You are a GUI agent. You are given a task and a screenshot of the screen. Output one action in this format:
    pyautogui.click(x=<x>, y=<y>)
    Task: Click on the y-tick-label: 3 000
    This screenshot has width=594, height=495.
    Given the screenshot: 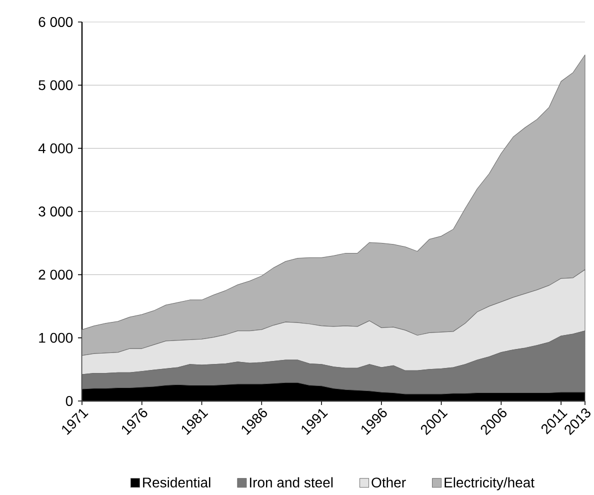 What is the action you would take?
    pyautogui.click(x=55, y=211)
    